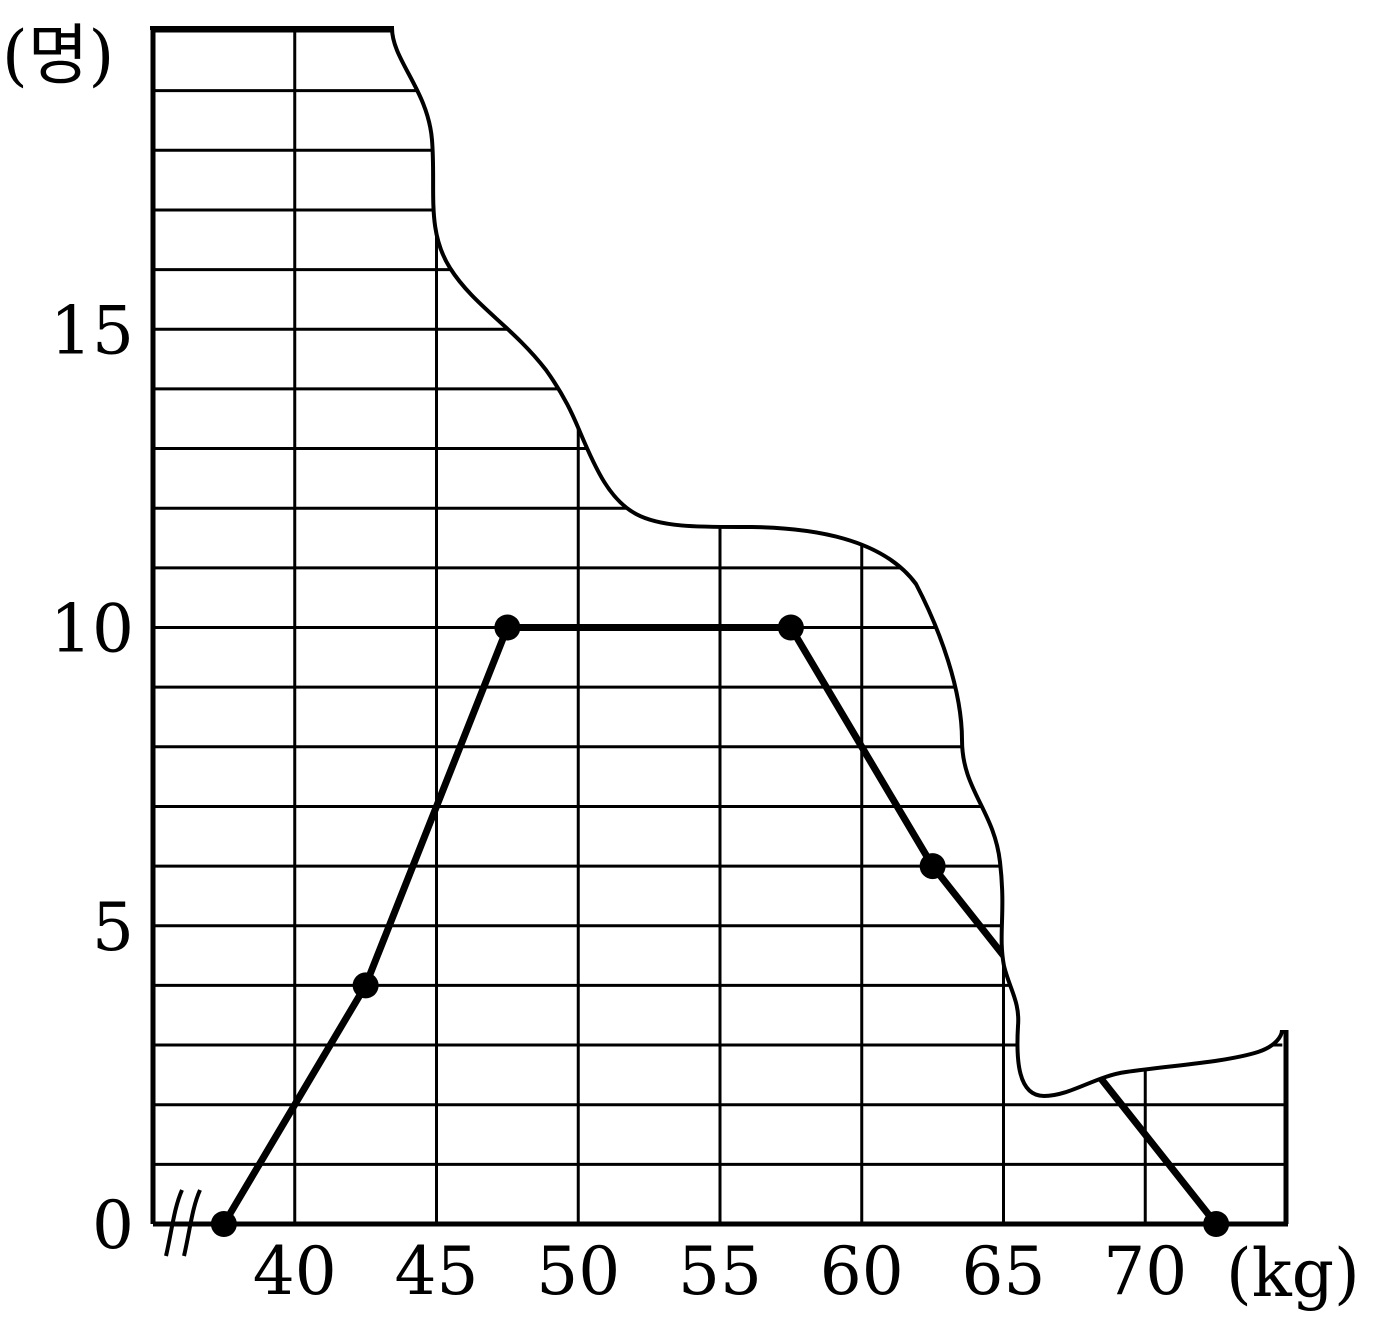  I want to click on x-axis-unit: (kg), so click(1293, 1273).